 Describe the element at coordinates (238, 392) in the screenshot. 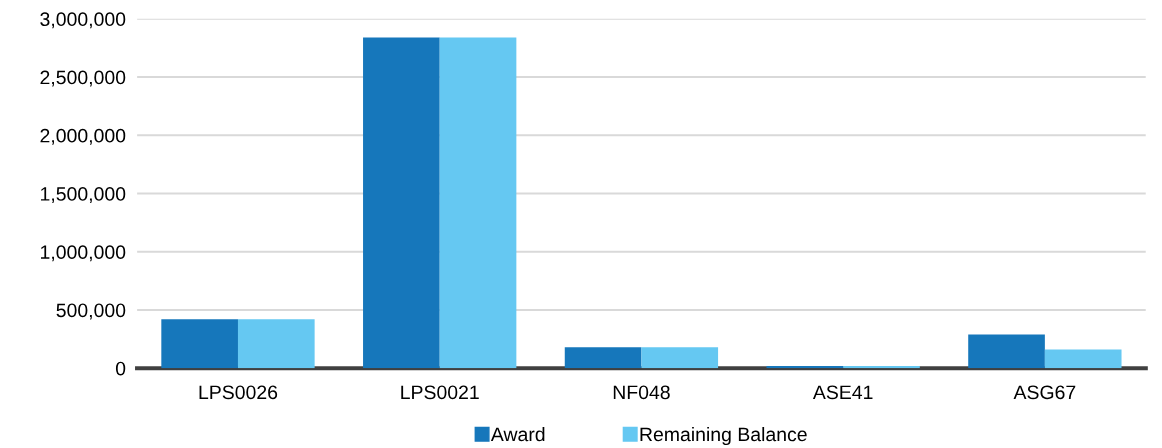

I see `x-tick-label: LPS0026` at that location.